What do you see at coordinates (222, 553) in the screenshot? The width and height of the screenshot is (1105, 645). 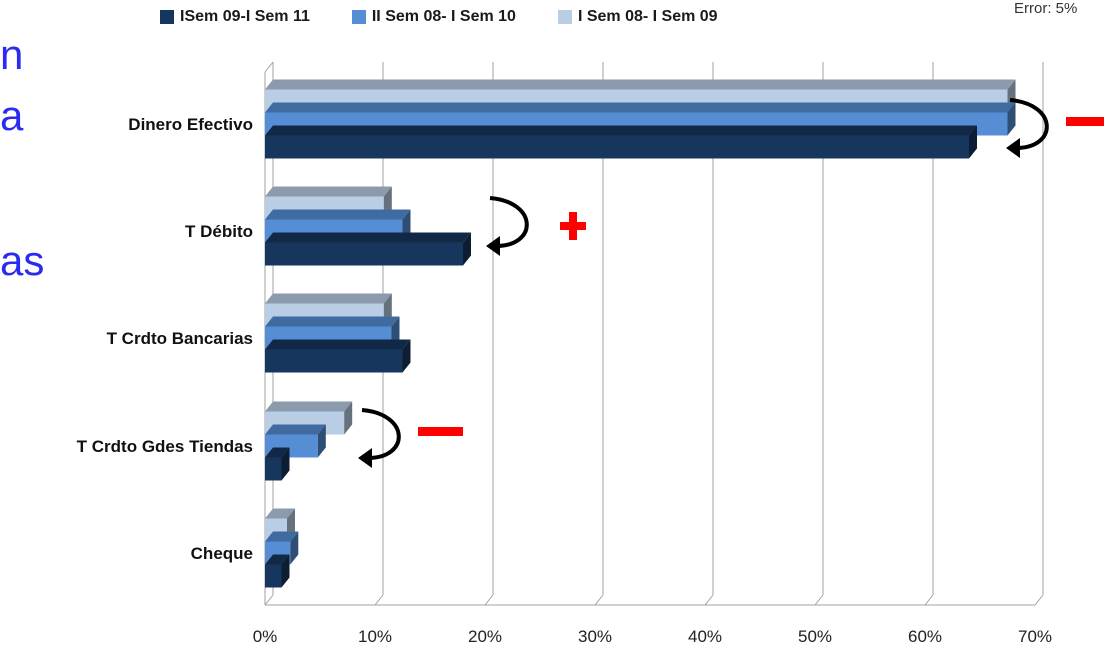 I see `category-label: Cheque` at bounding box center [222, 553].